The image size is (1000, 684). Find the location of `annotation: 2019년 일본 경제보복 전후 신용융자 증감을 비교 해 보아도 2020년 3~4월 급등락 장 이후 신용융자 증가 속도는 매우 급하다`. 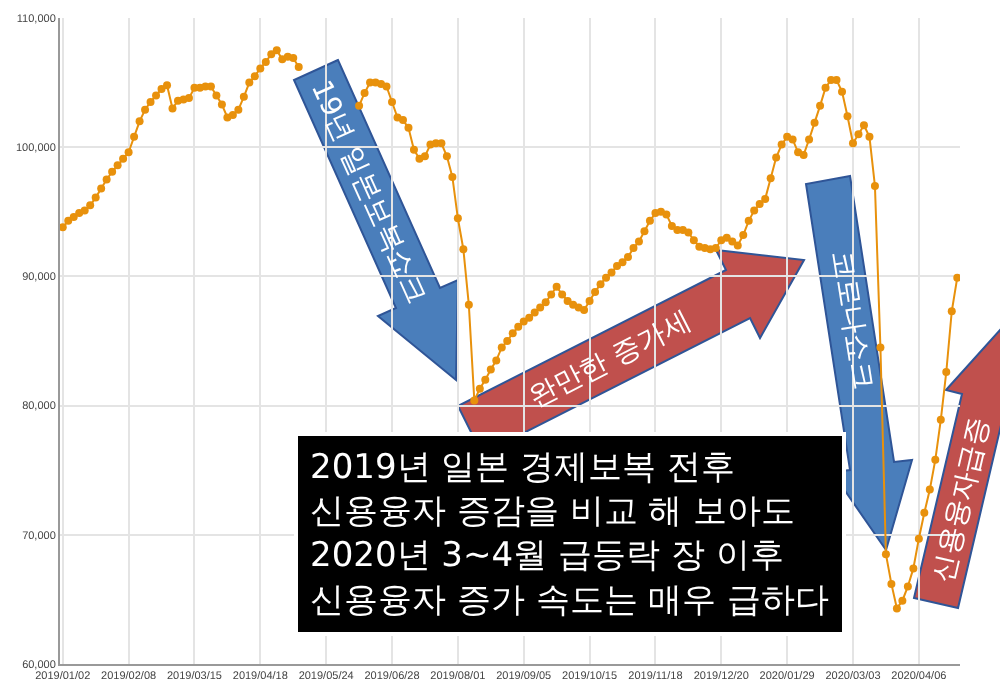

annotation: 2019년 일본 경제보복 전후 신용융자 증감을 비교 해 보아도 2020년 3~4월 급등락 장 이후 신용융자 증가 속도는 매우 급하다 is located at coordinates (570, 534).